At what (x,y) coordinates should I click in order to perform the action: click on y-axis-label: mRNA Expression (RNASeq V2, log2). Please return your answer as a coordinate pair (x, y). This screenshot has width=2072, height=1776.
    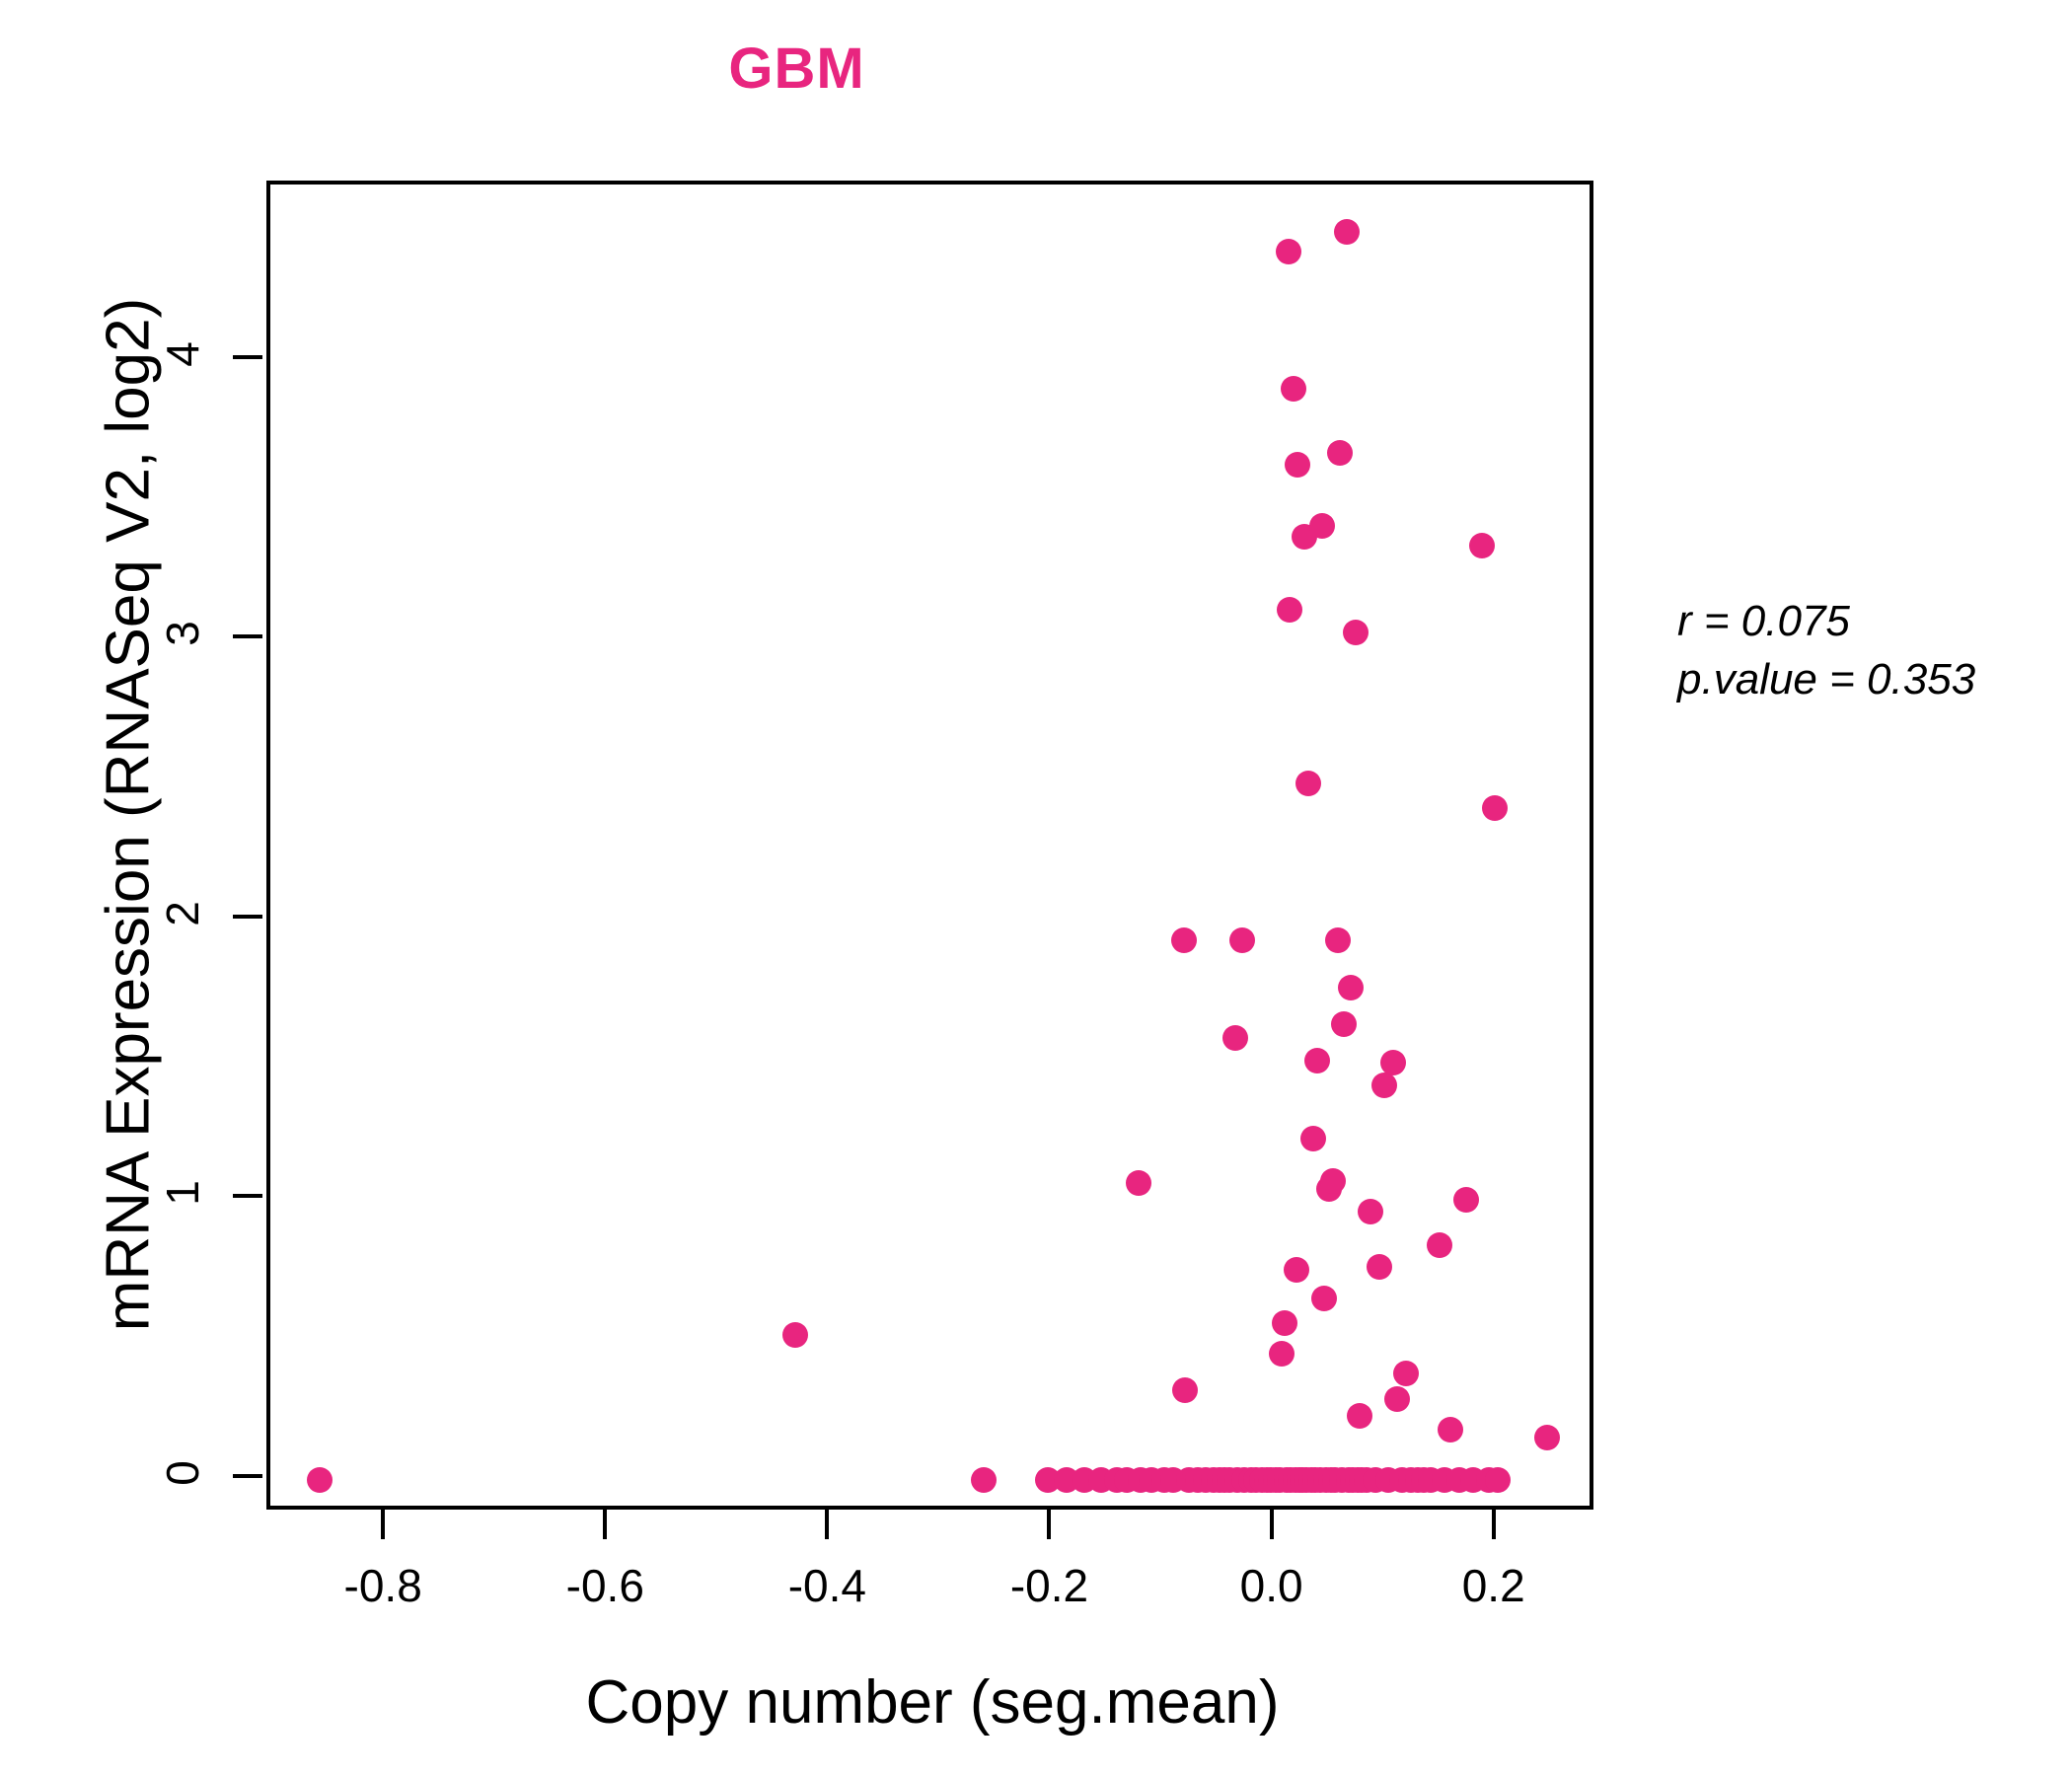
    Looking at the image, I should click on (128, 814).